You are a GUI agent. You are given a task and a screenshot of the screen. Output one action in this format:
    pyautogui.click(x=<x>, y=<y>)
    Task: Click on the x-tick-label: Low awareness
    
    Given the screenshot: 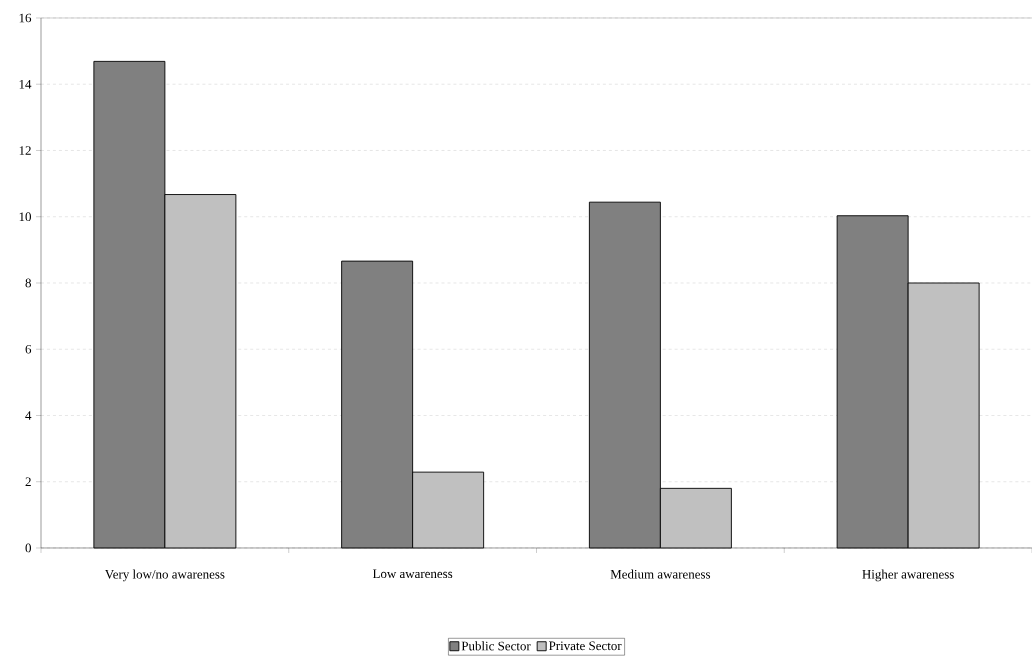 What is the action you would take?
    pyautogui.click(x=412, y=574)
    